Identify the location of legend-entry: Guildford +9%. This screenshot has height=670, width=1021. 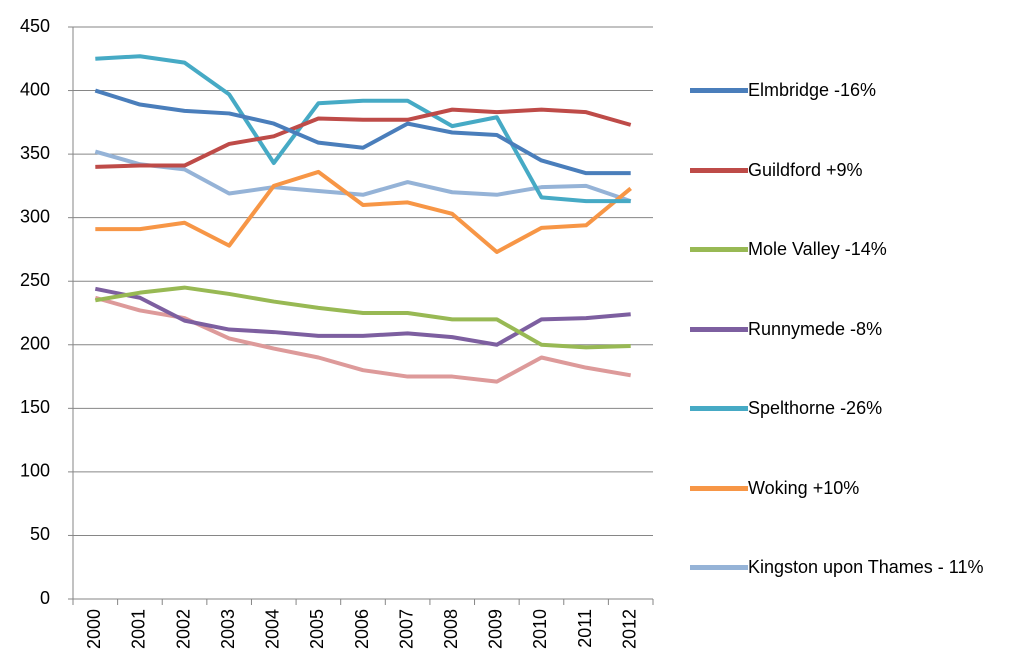
(855, 170).